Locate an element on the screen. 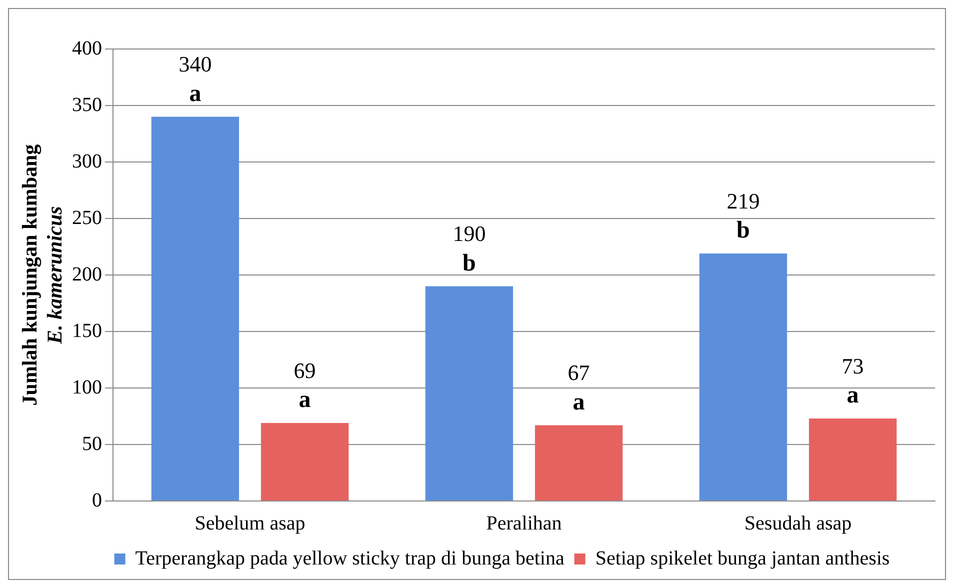  data-label: 67 is located at coordinates (579, 373).